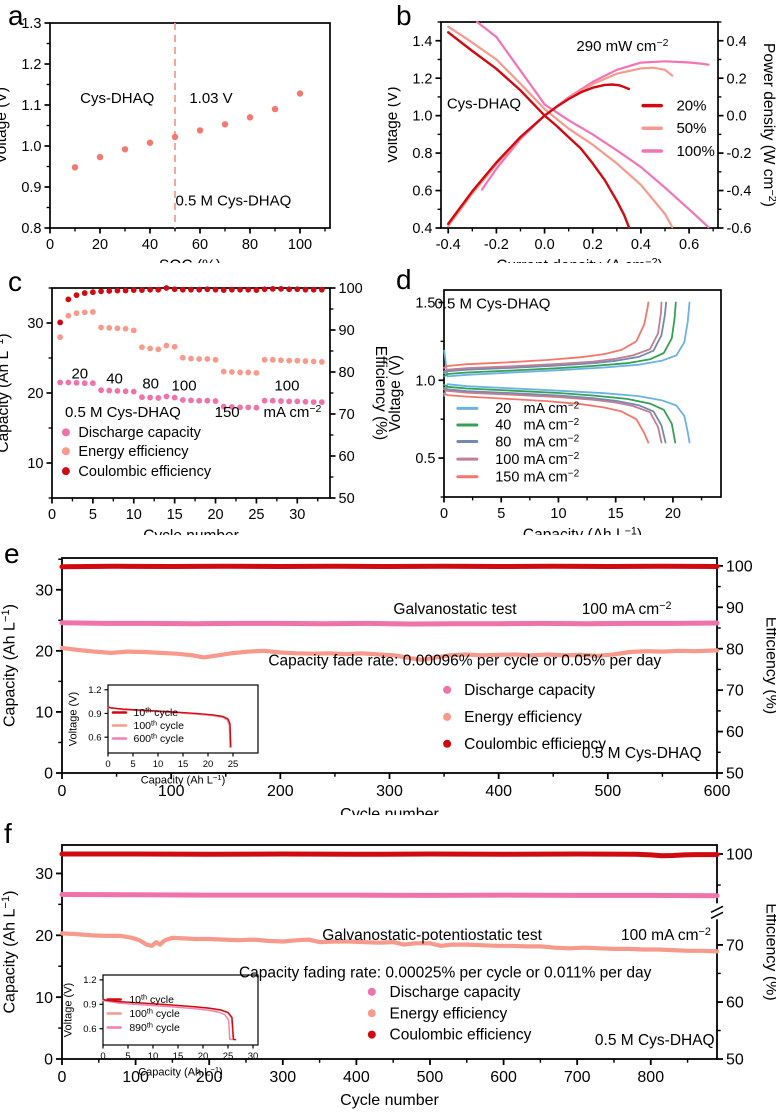 Image resolution: width=776 pixels, height=1112 pixels. I want to click on svg-text: 400, so click(356, 1077).